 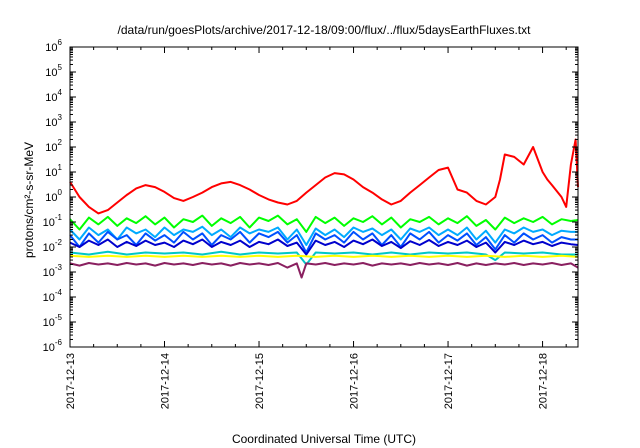 What do you see at coordinates (53, 321) in the screenshot?
I see `y-tick-label: 10⁻⁵` at bounding box center [53, 321].